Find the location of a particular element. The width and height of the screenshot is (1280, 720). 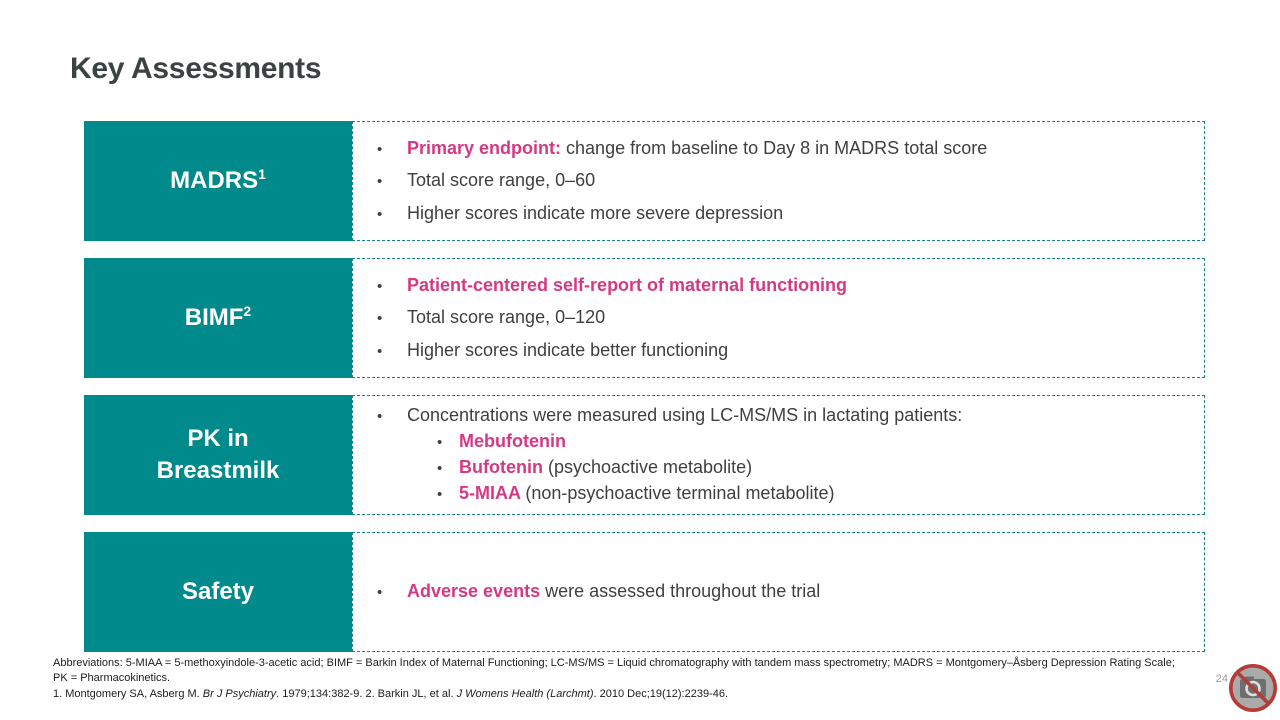

bullet-item: • Total score range, 0–120 is located at coordinates (770, 317).